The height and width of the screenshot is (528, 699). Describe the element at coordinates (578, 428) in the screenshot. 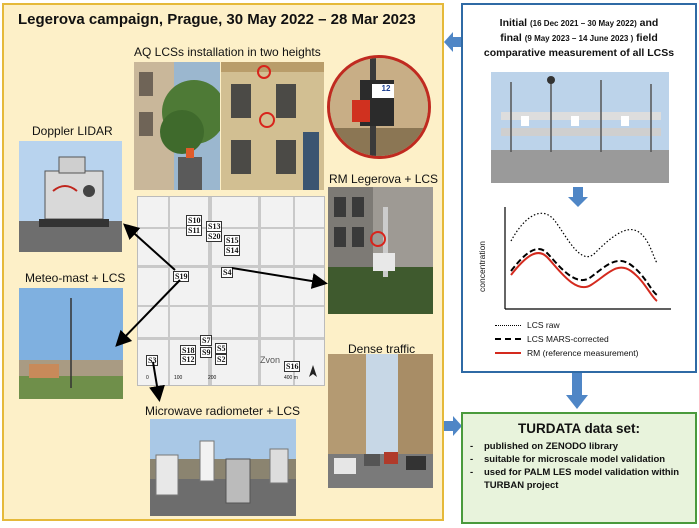

I see `turdata-title: TURDATA data set:` at that location.